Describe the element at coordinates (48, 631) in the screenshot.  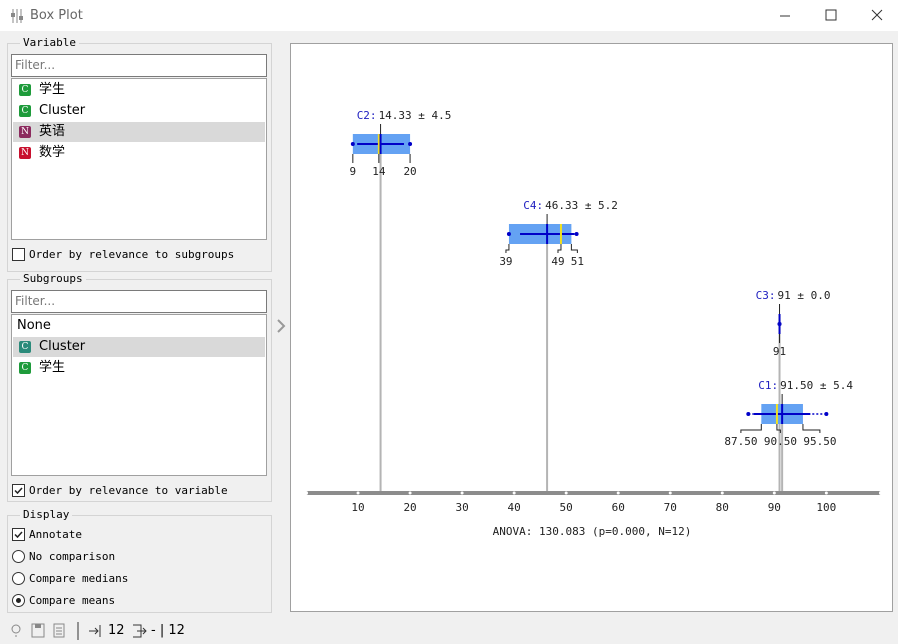
I see `status-icons` at that location.